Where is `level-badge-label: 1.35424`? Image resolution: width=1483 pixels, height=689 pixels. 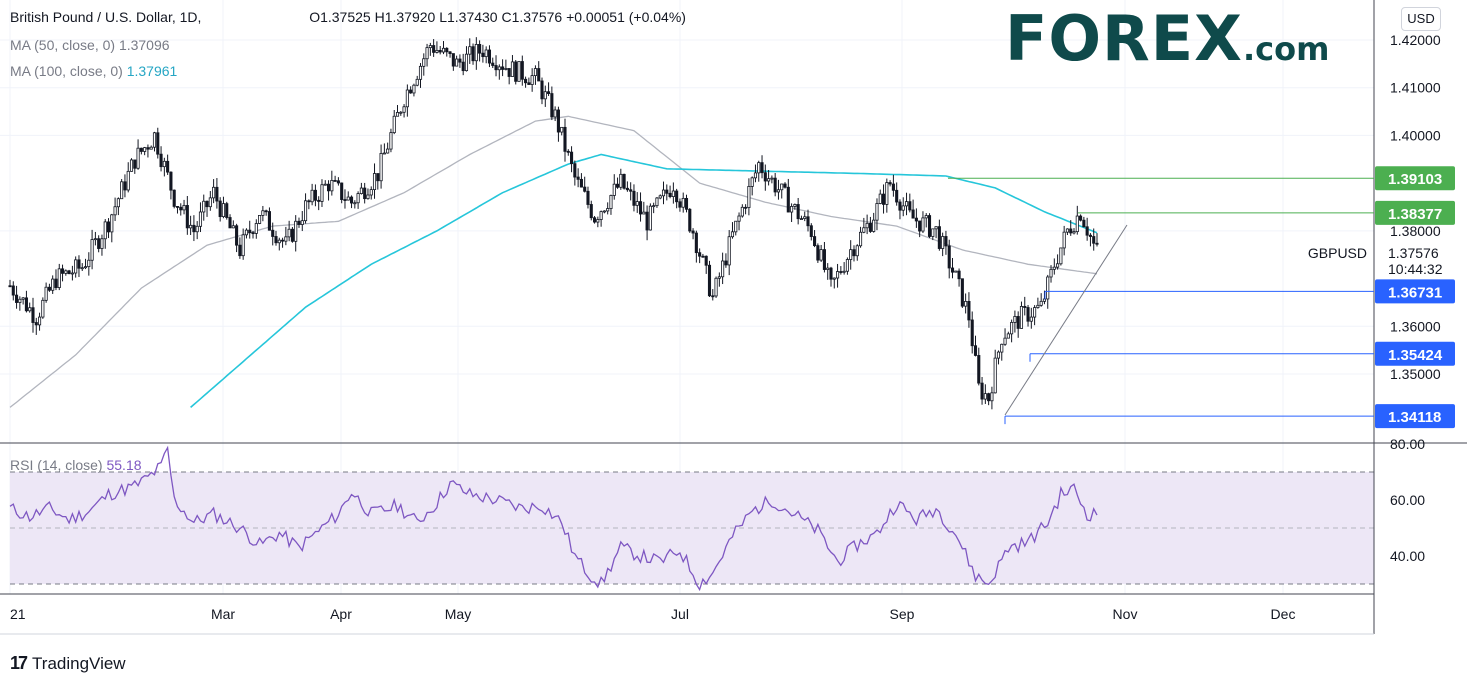 level-badge-label: 1.35424 is located at coordinates (1415, 355).